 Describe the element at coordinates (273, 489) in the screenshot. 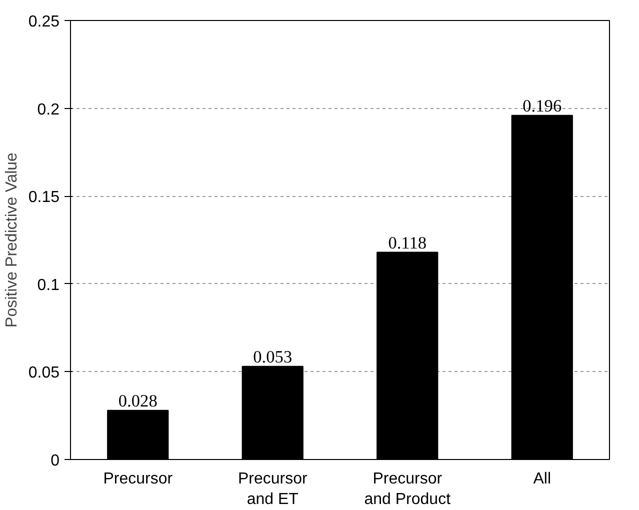

I see `x-tick-label: Precursor and ET` at that location.